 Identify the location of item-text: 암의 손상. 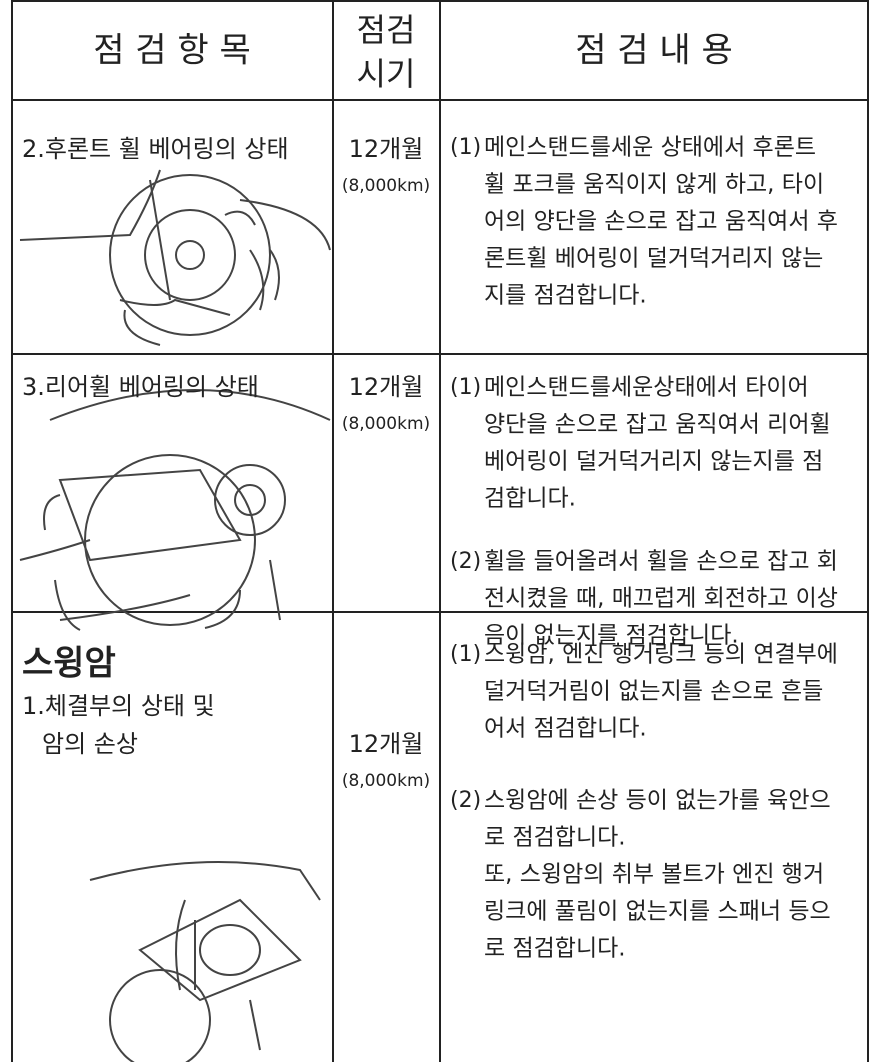
(90, 744).